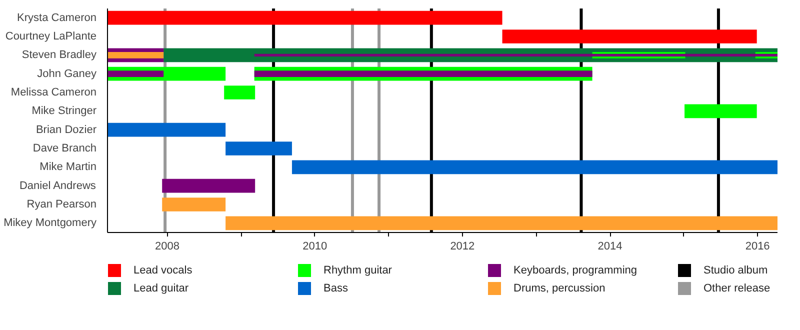 This screenshot has height=330, width=800. Describe the element at coordinates (462, 246) in the screenshot. I see `x-tick-label: 2012` at that location.